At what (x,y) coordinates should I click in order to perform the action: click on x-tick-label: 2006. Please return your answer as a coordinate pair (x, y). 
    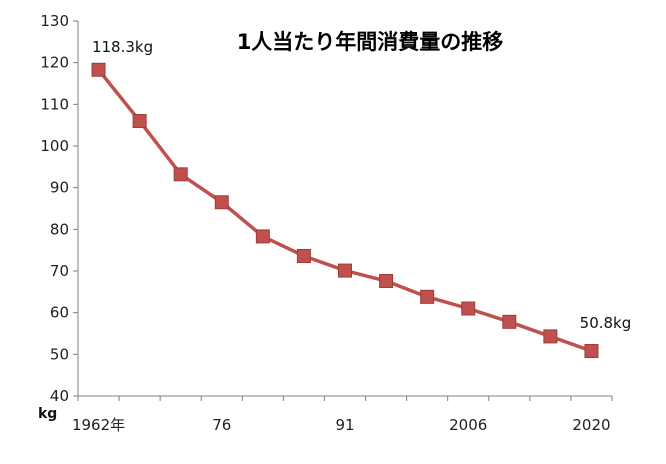
    Looking at the image, I should click on (468, 425).